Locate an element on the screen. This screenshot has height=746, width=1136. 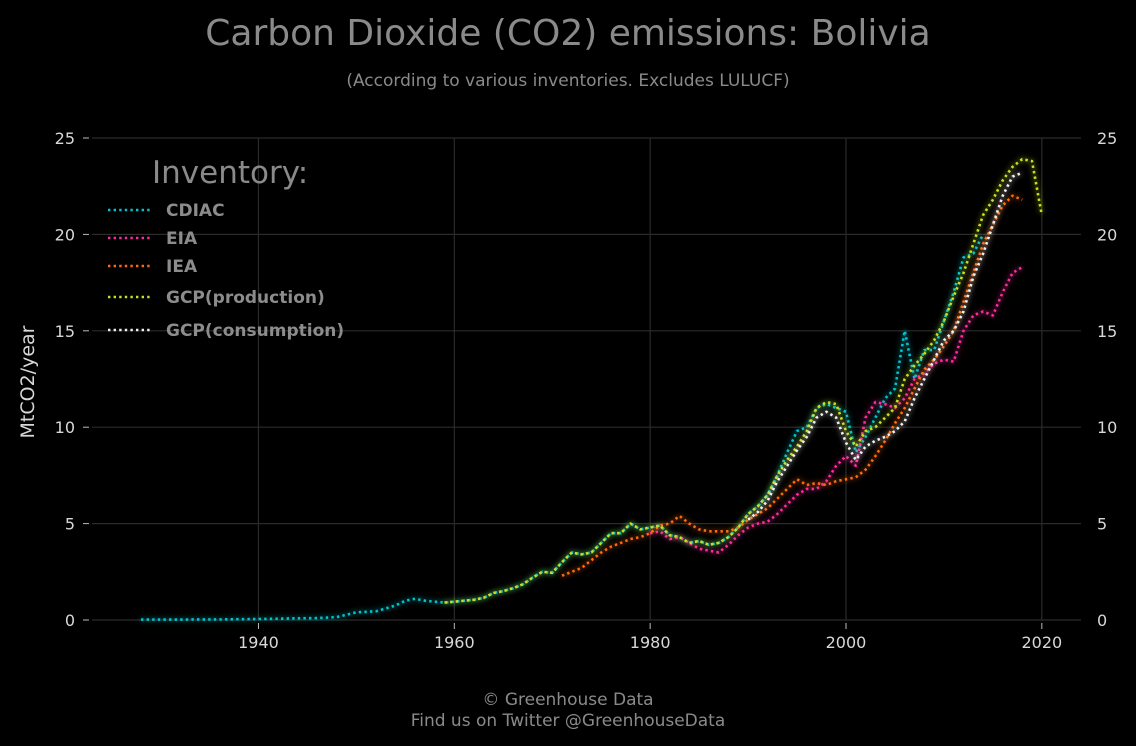
legend-label-gcp-consumption: GCP(consumption) is located at coordinates (255, 331).